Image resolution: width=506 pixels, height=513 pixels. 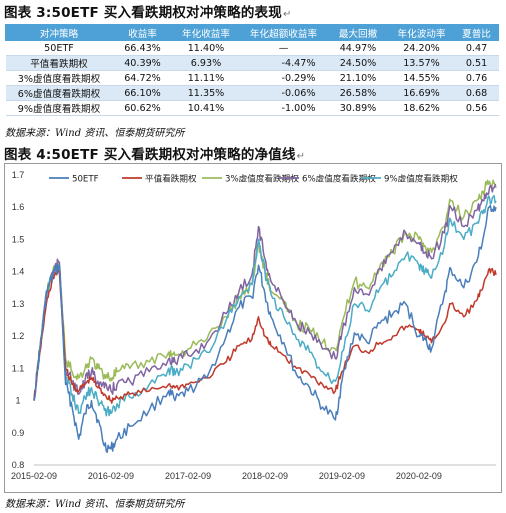 I want to click on cell-strategy: 50ETF, so click(x=59, y=48).